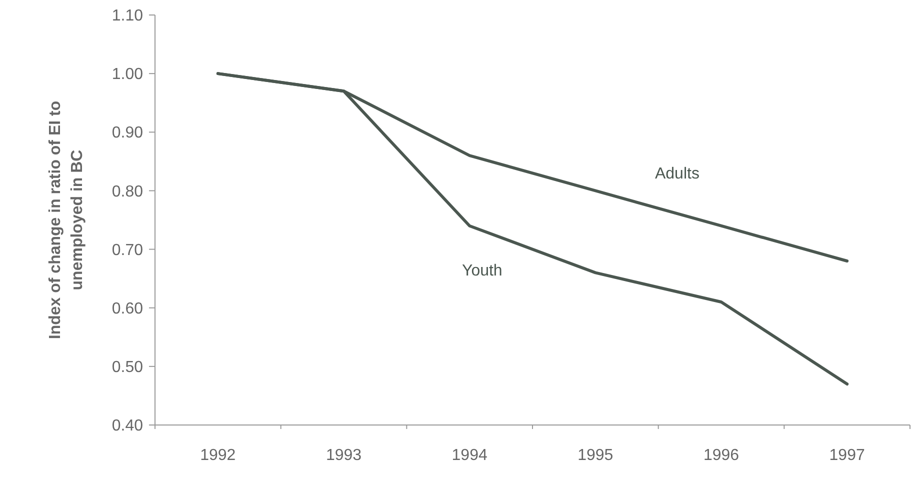 The height and width of the screenshot is (483, 915). What do you see at coordinates (128, 426) in the screenshot?
I see `y-tick-label: 0.40` at bounding box center [128, 426].